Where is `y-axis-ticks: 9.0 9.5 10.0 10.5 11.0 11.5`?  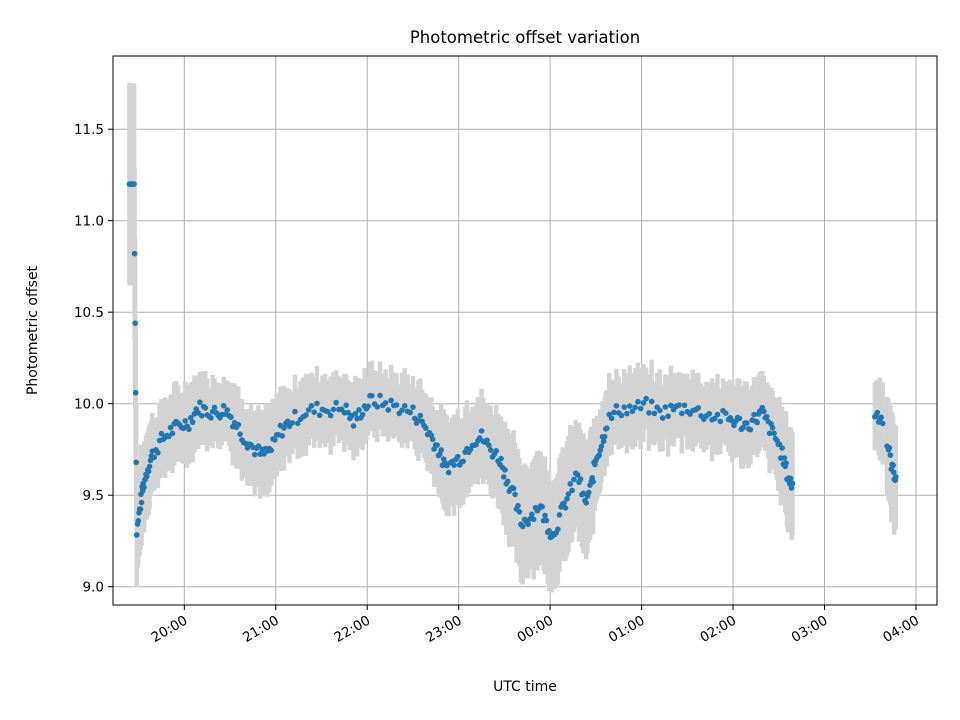 y-axis-ticks: 9.0 9.5 10.0 10.5 11.0 11.5 is located at coordinates (93, 359).